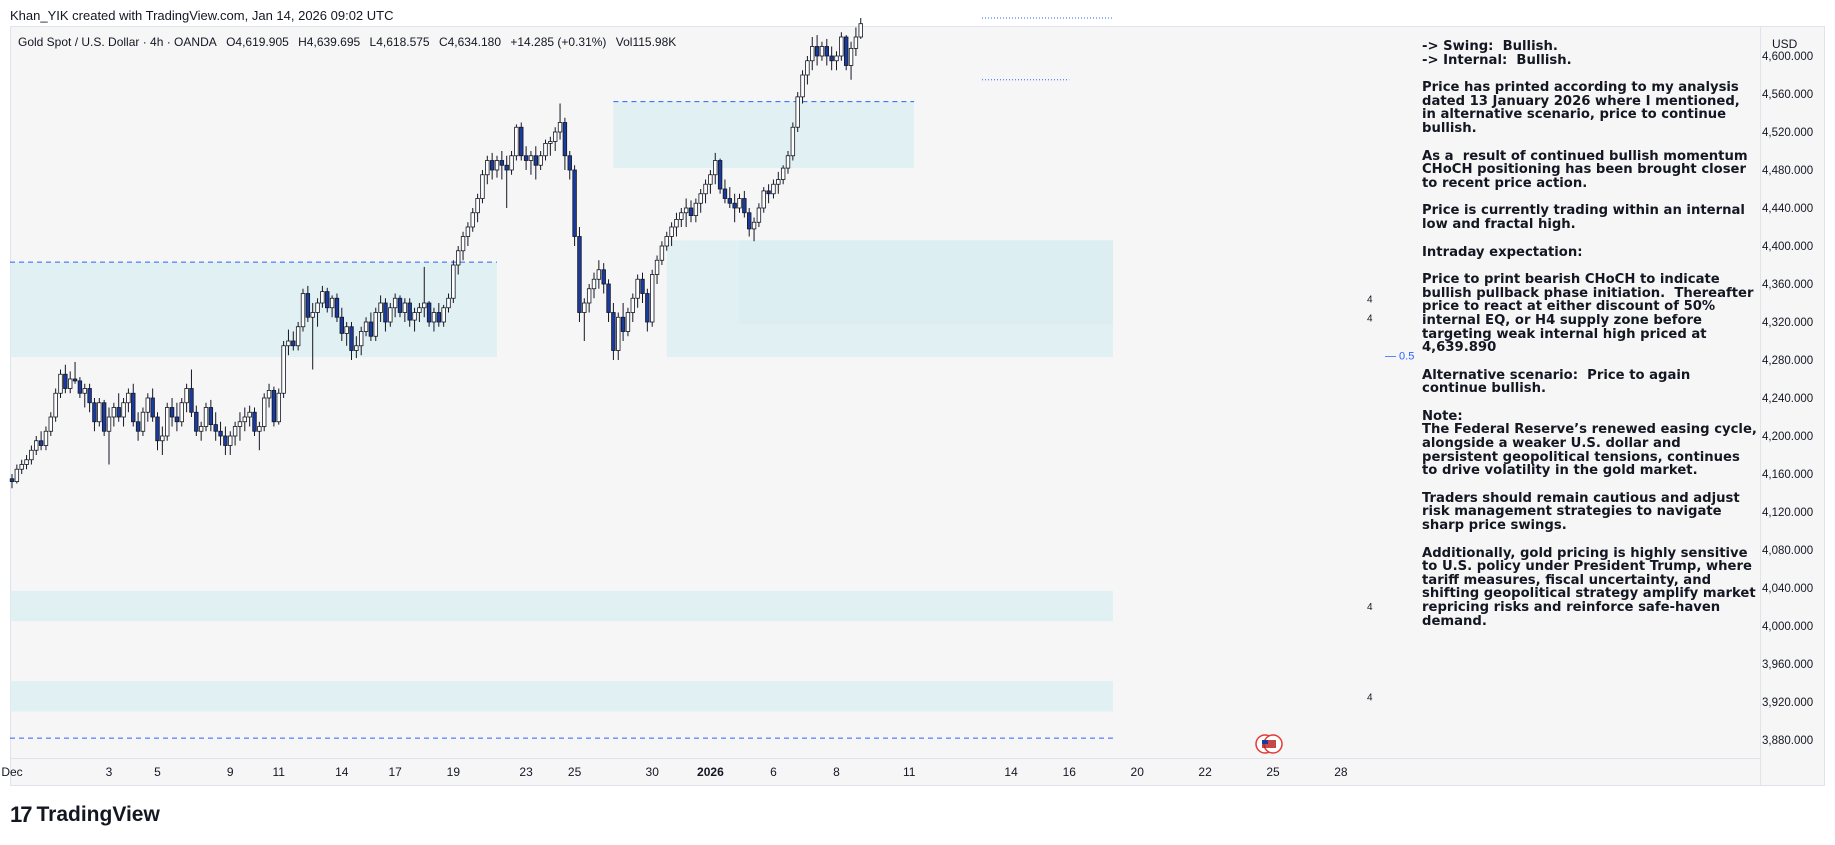 This screenshot has width=1835, height=845. Describe the element at coordinates (117, 42) in the screenshot. I see `symbol-title: Gold Spot / U.S. Dollar · 4h · OANDA` at that location.